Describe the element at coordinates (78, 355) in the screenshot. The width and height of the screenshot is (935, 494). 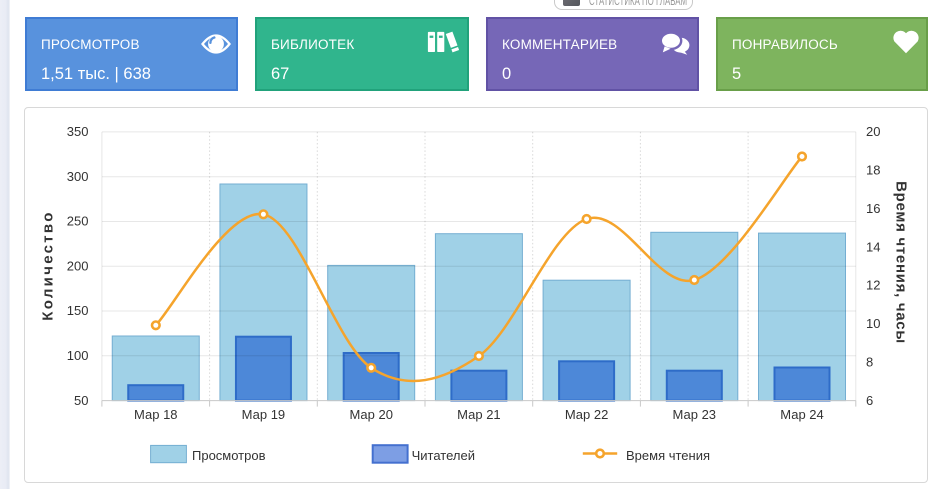
I see `svg-text: 100` at that location.